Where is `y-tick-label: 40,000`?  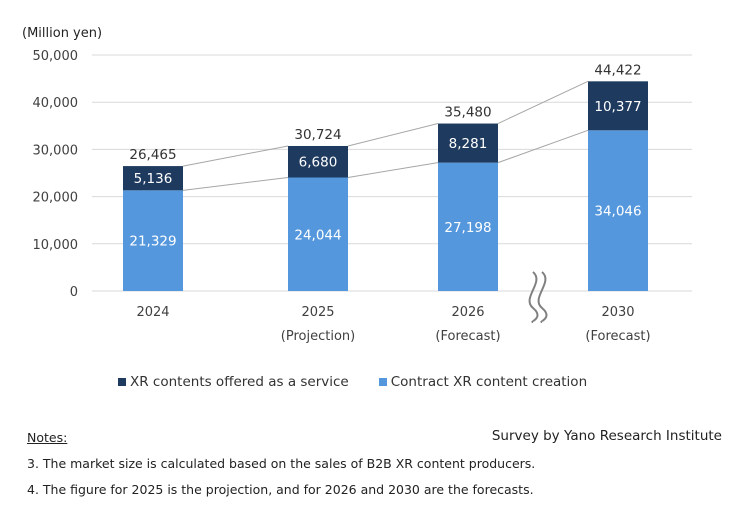
y-tick-label: 40,000 is located at coordinates (56, 103).